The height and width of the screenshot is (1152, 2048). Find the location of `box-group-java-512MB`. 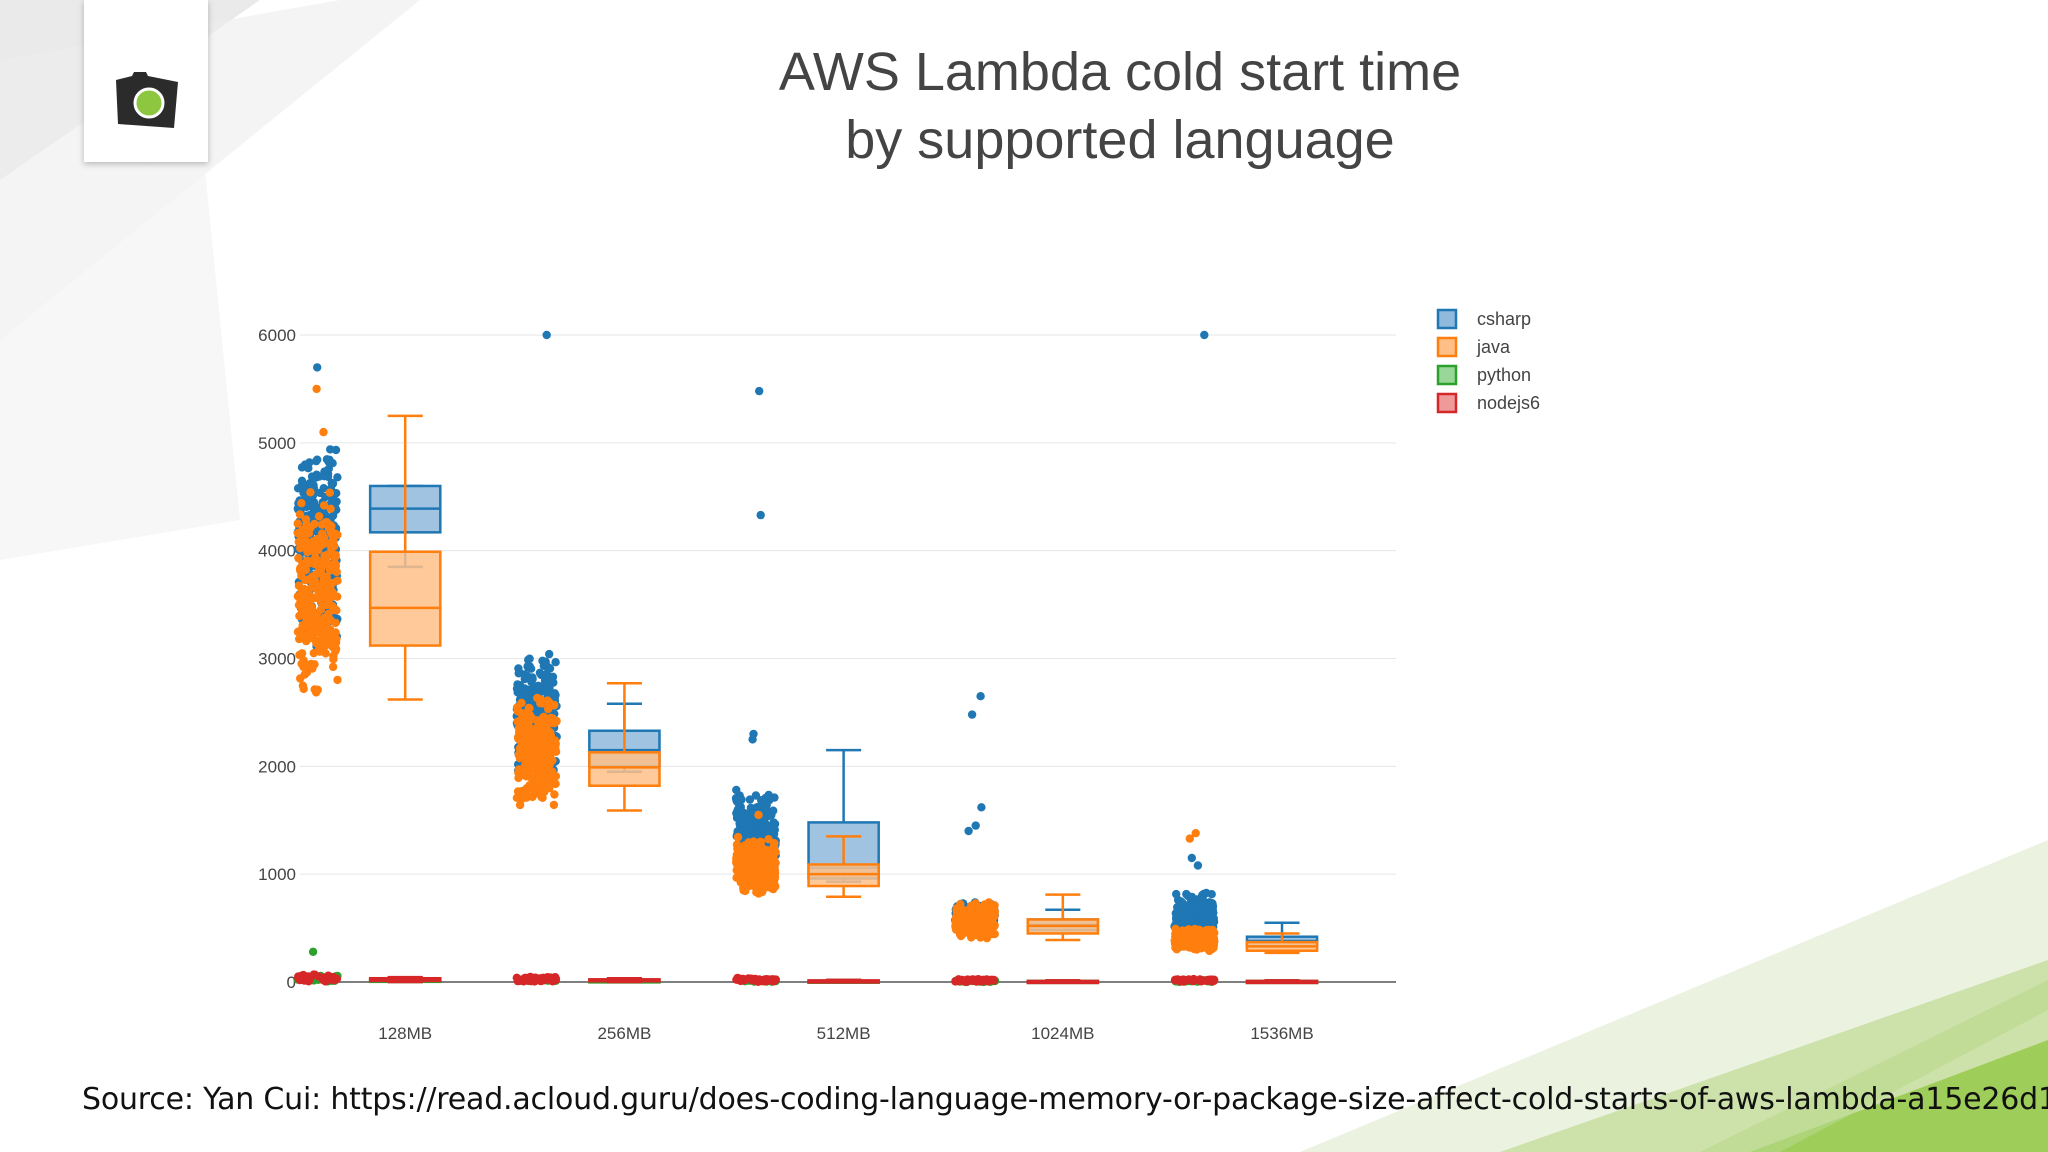

box-group-java-512MB is located at coordinates (806, 854).